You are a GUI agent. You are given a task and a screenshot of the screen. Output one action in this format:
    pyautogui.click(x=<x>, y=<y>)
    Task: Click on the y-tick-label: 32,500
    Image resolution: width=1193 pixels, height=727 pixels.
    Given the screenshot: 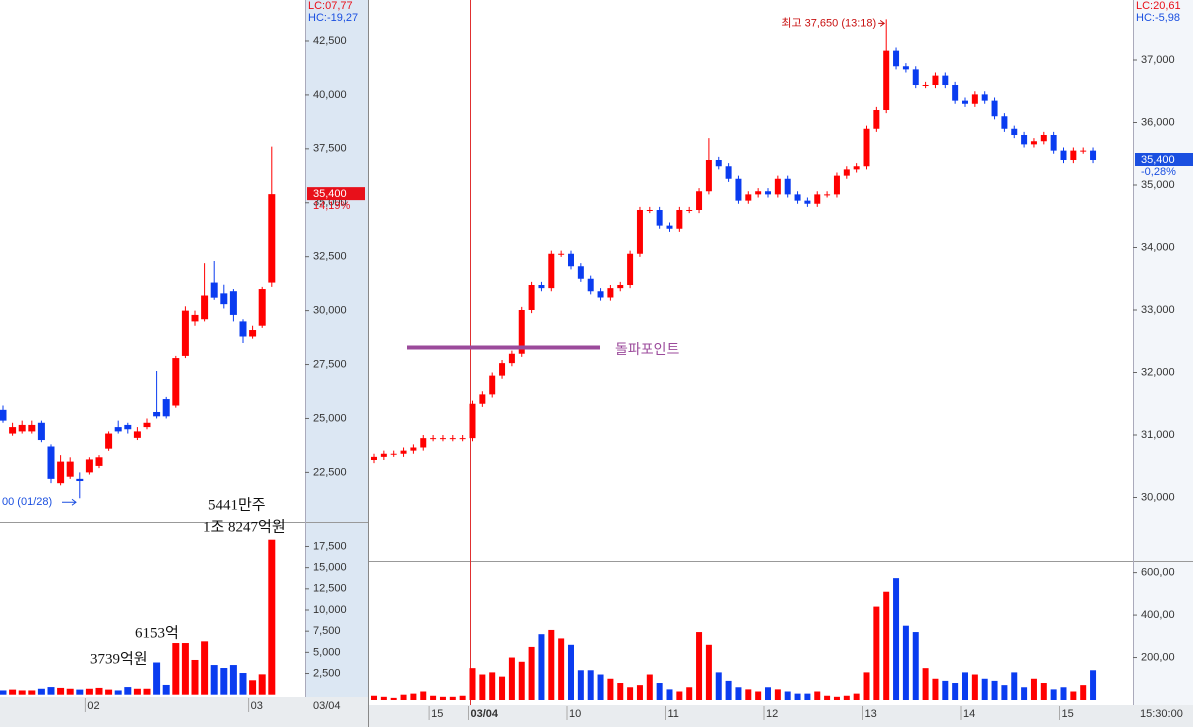 What is the action you would take?
    pyautogui.click(x=330, y=257)
    